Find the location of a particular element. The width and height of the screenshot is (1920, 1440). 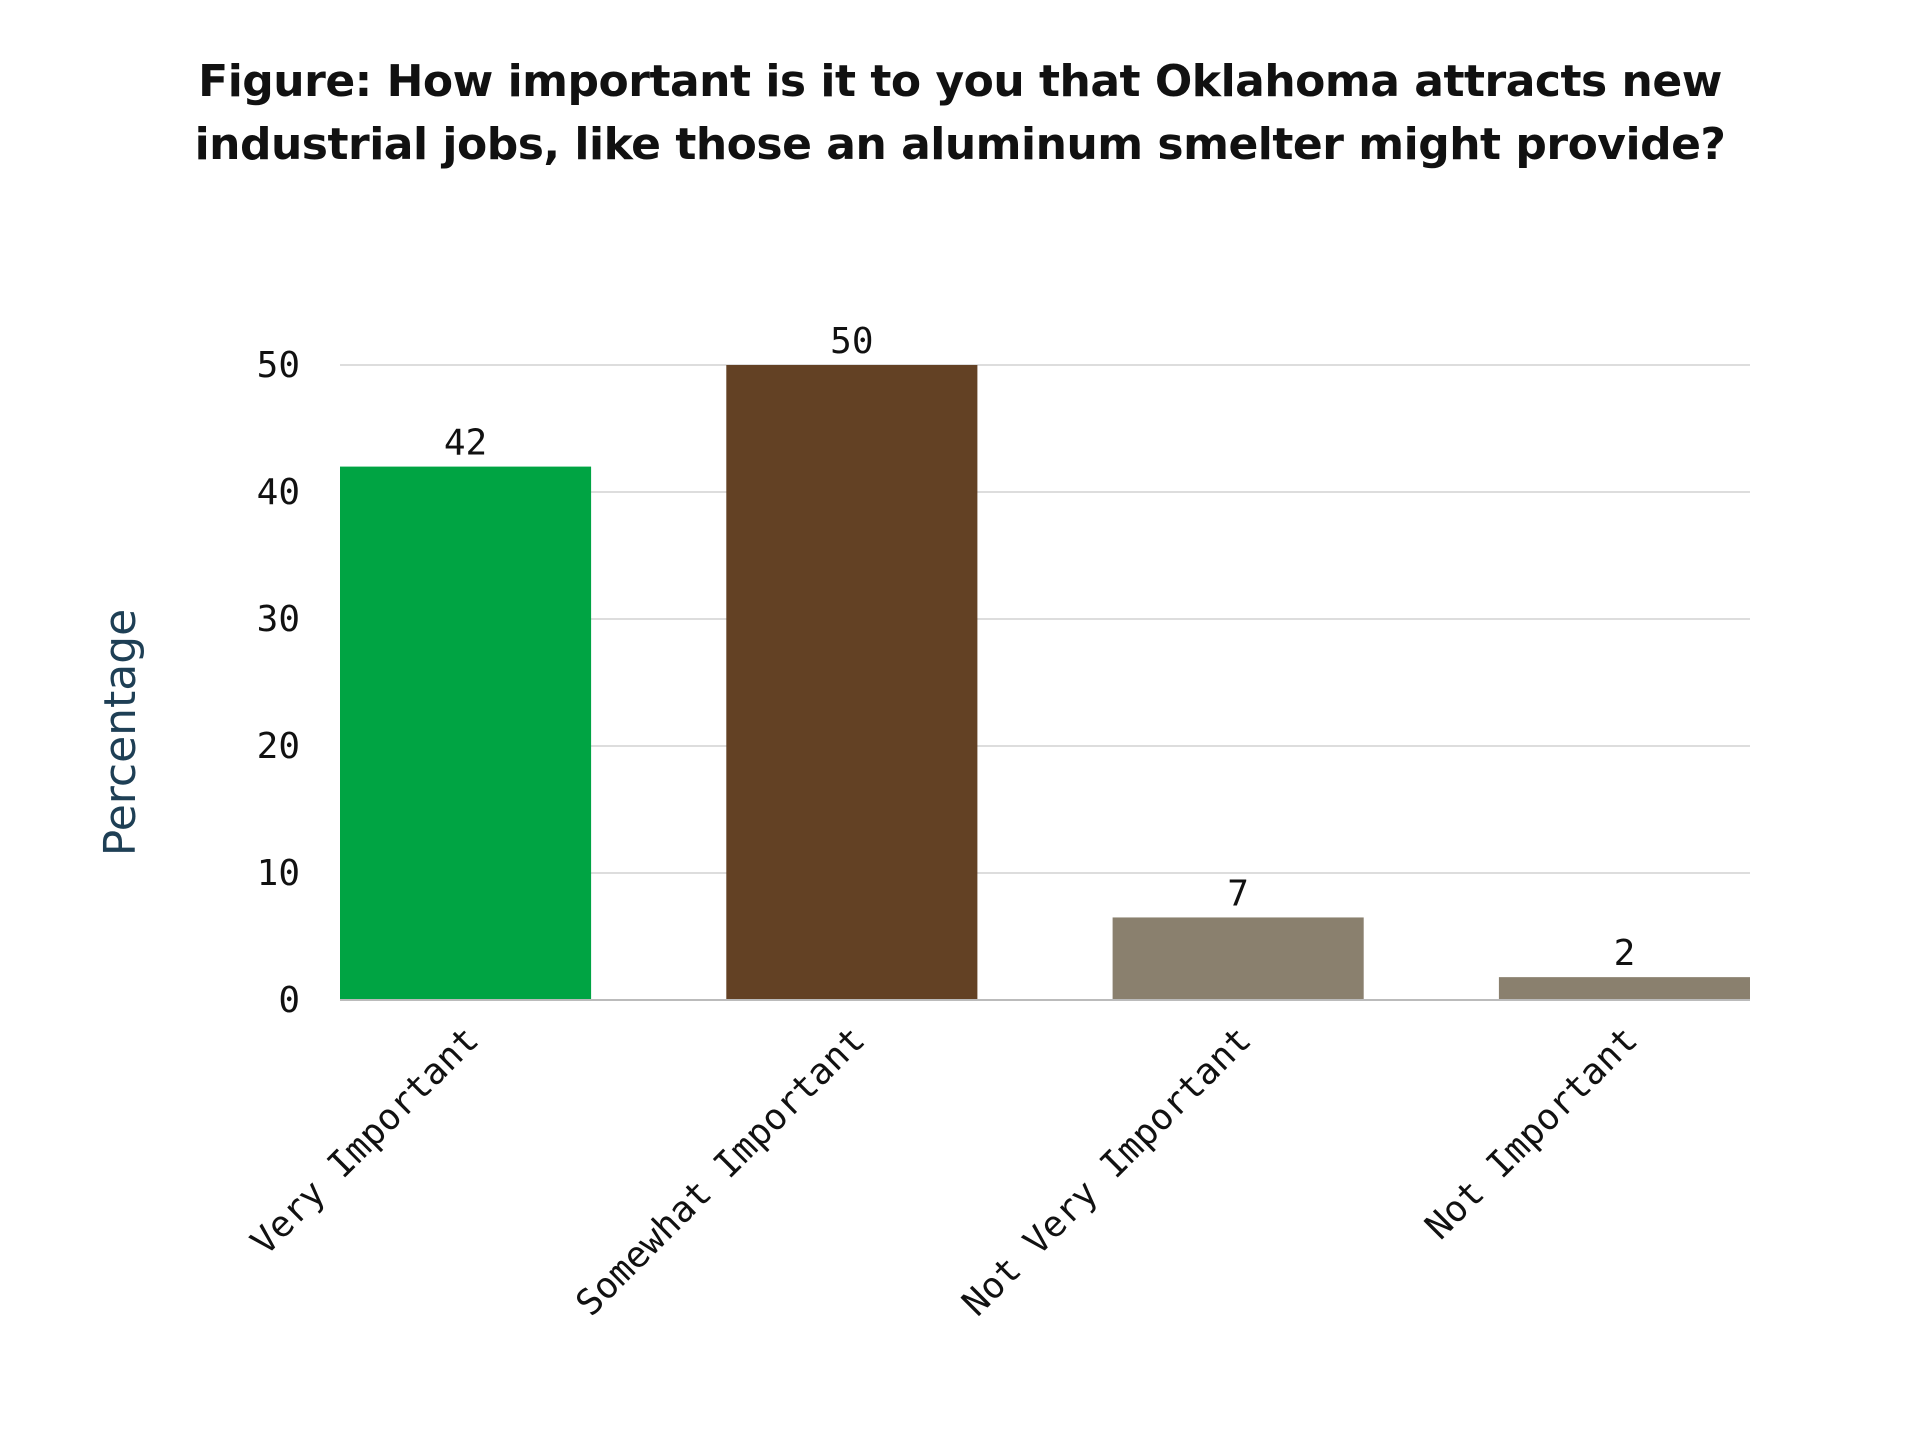

x-tick-label: Not Important is located at coordinates (1532, 1133).